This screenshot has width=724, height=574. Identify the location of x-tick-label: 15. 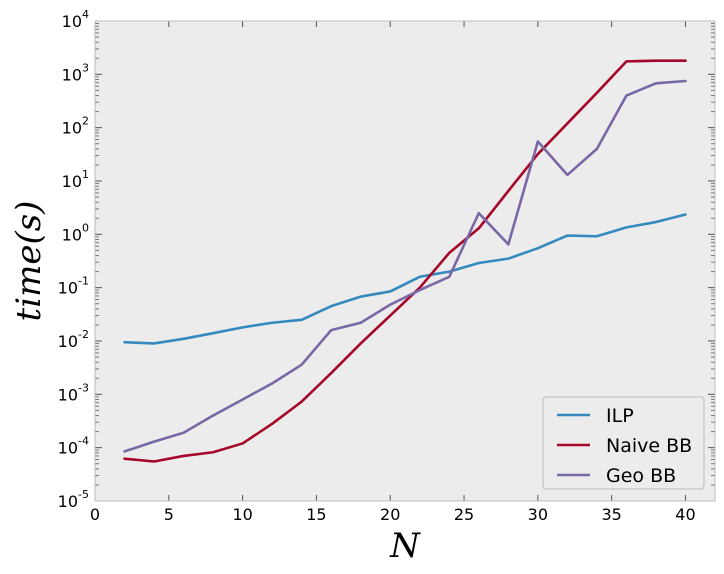
(316, 514).